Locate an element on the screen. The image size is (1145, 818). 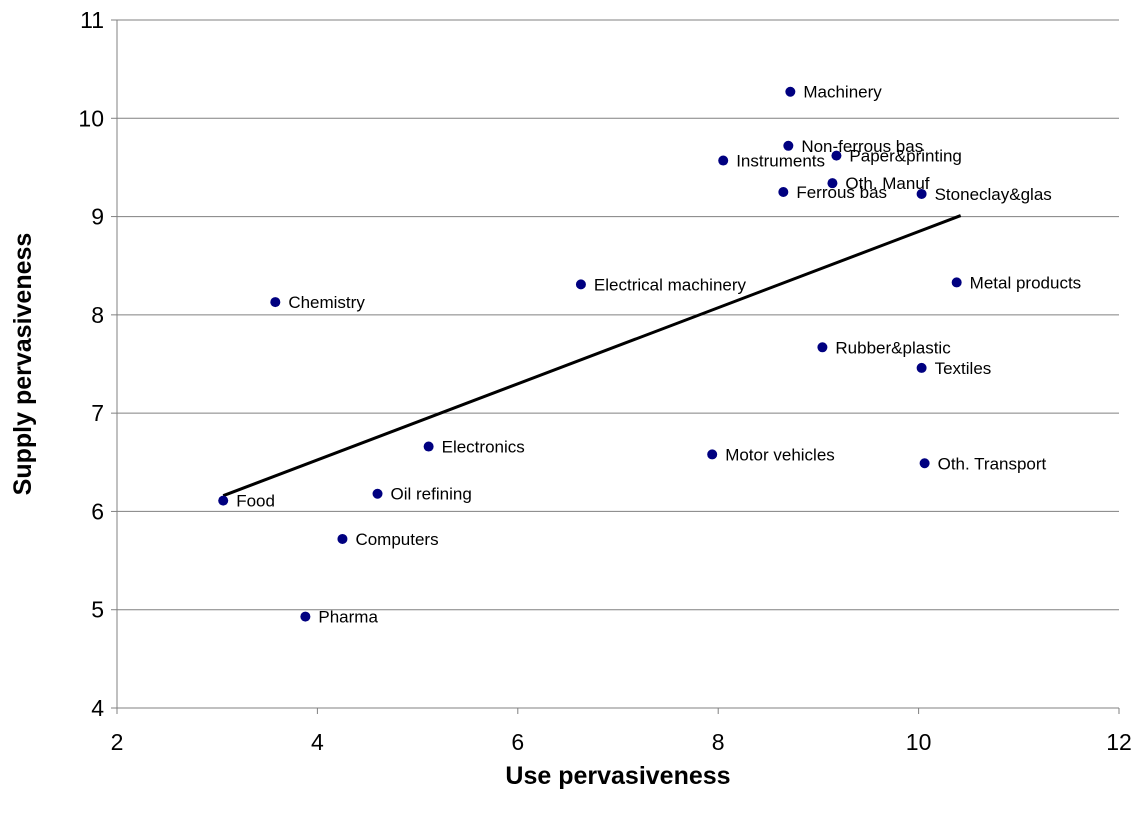
data-point-label: Ferrous bas is located at coordinates (841, 192).